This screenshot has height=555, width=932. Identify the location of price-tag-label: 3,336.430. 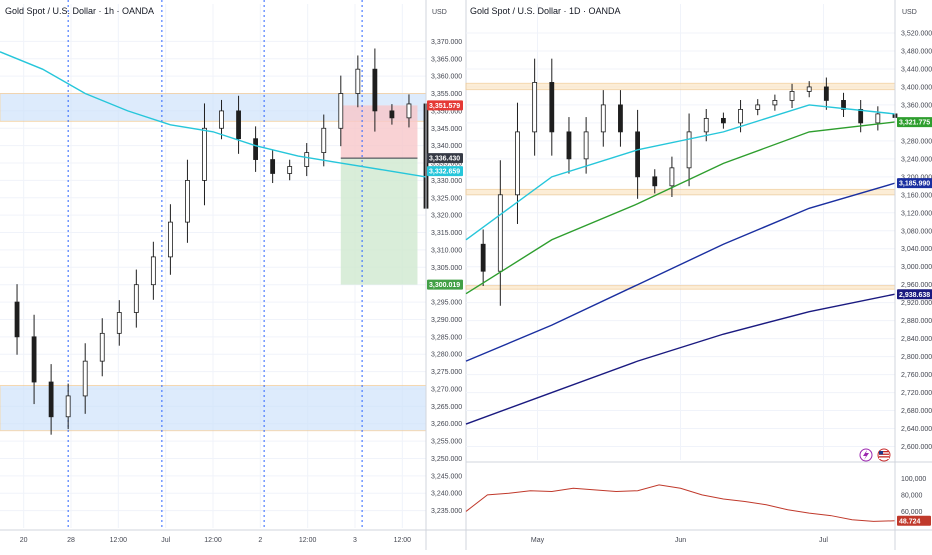
(444, 159).